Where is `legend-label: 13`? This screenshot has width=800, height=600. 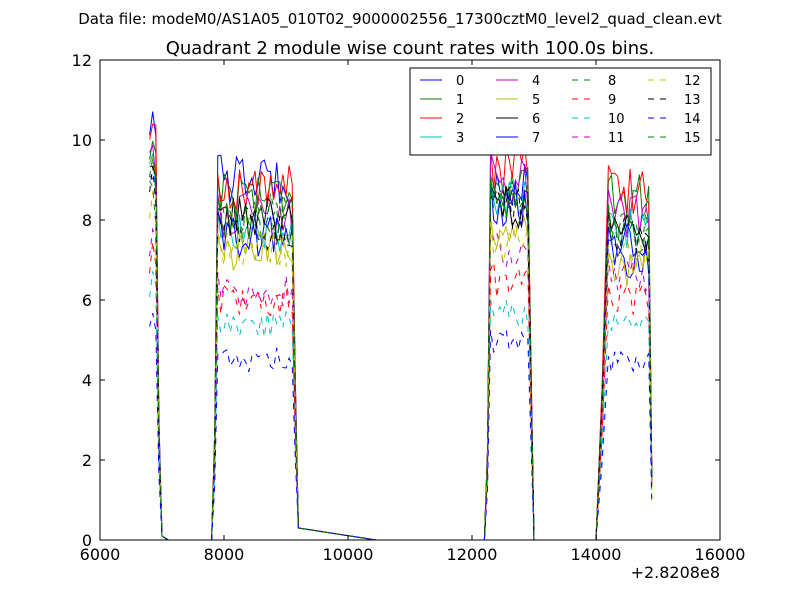 legend-label: 13 is located at coordinates (692, 100).